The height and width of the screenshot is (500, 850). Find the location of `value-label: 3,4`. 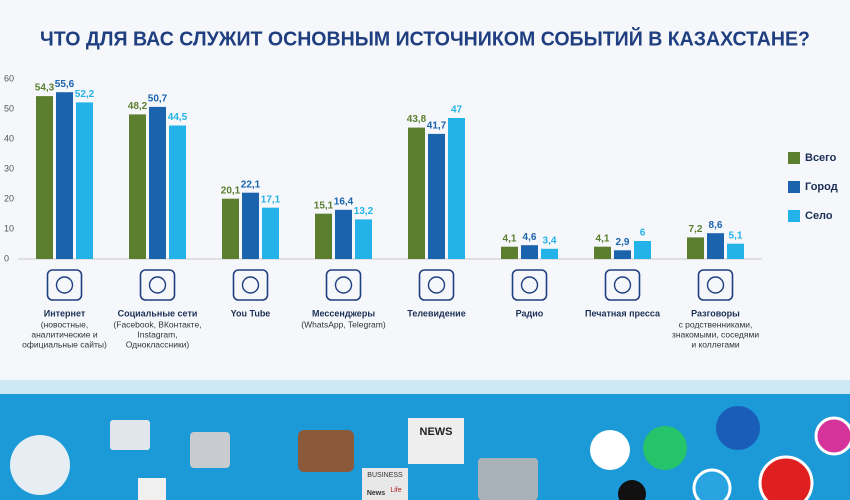

value-label: 3,4 is located at coordinates (550, 240).